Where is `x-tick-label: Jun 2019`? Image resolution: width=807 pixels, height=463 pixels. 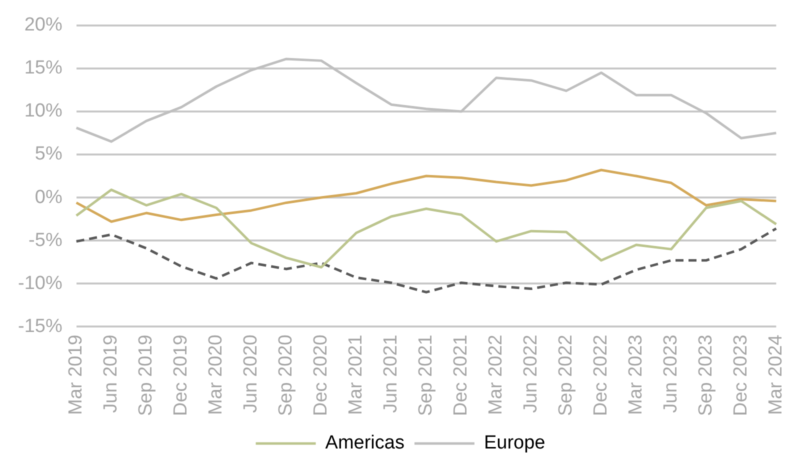
x-tick-label: Jun 2019 is located at coordinates (111, 373).